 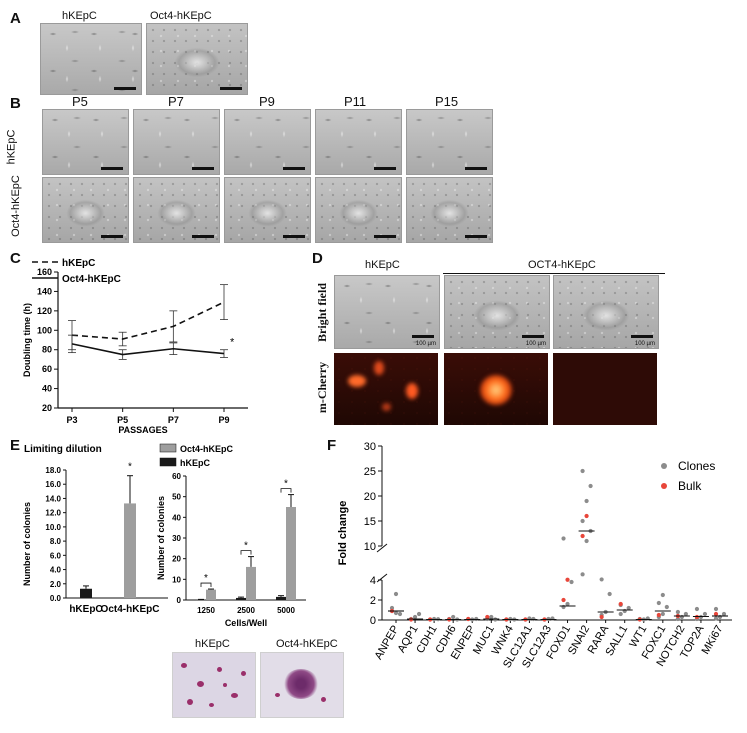 What do you see at coordinates (11, 147) in the screenshot?
I see `row-label-hkepc: hKEpC` at bounding box center [11, 147].